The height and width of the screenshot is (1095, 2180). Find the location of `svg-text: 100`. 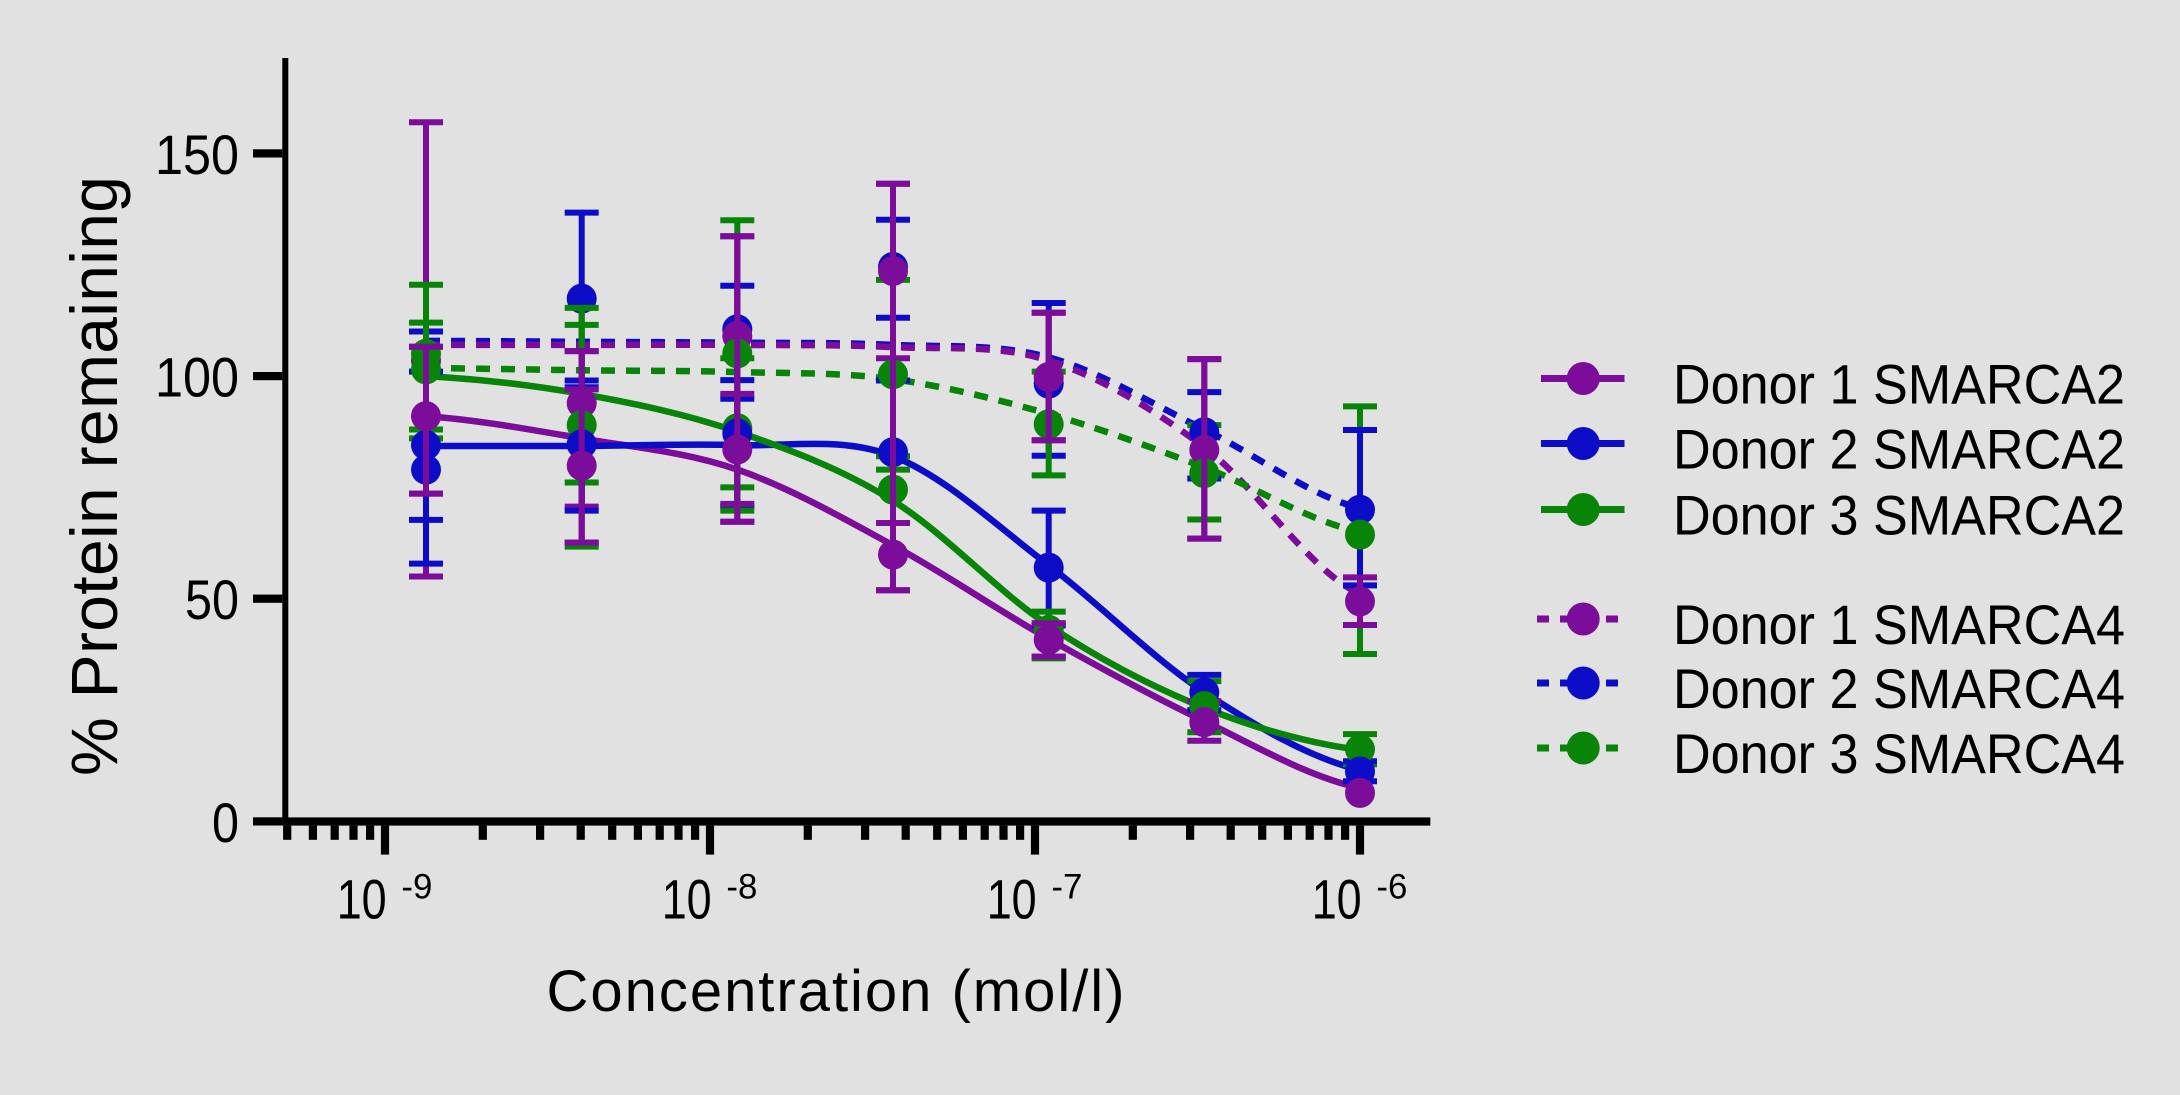

svg-text: 100 is located at coordinates (197, 377).